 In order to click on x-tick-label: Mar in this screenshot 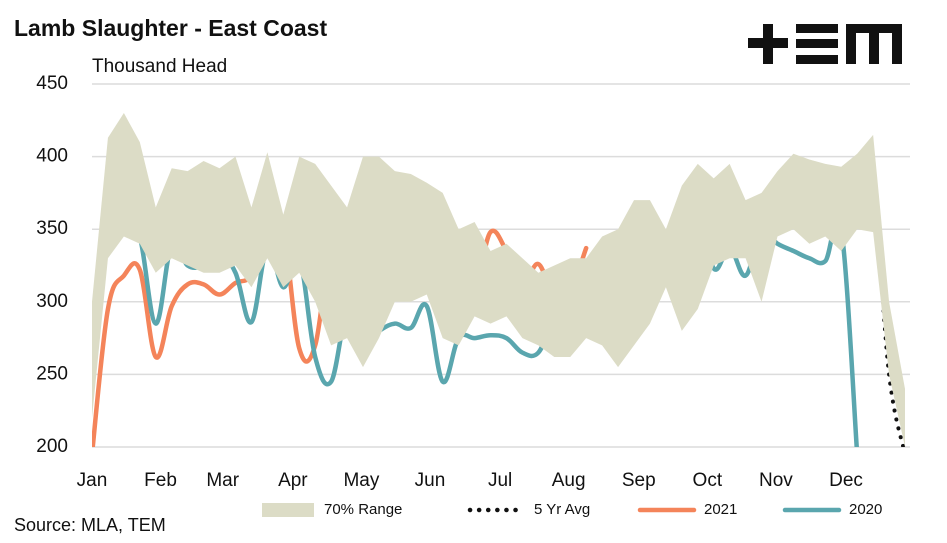, I will do `click(222, 480)`.